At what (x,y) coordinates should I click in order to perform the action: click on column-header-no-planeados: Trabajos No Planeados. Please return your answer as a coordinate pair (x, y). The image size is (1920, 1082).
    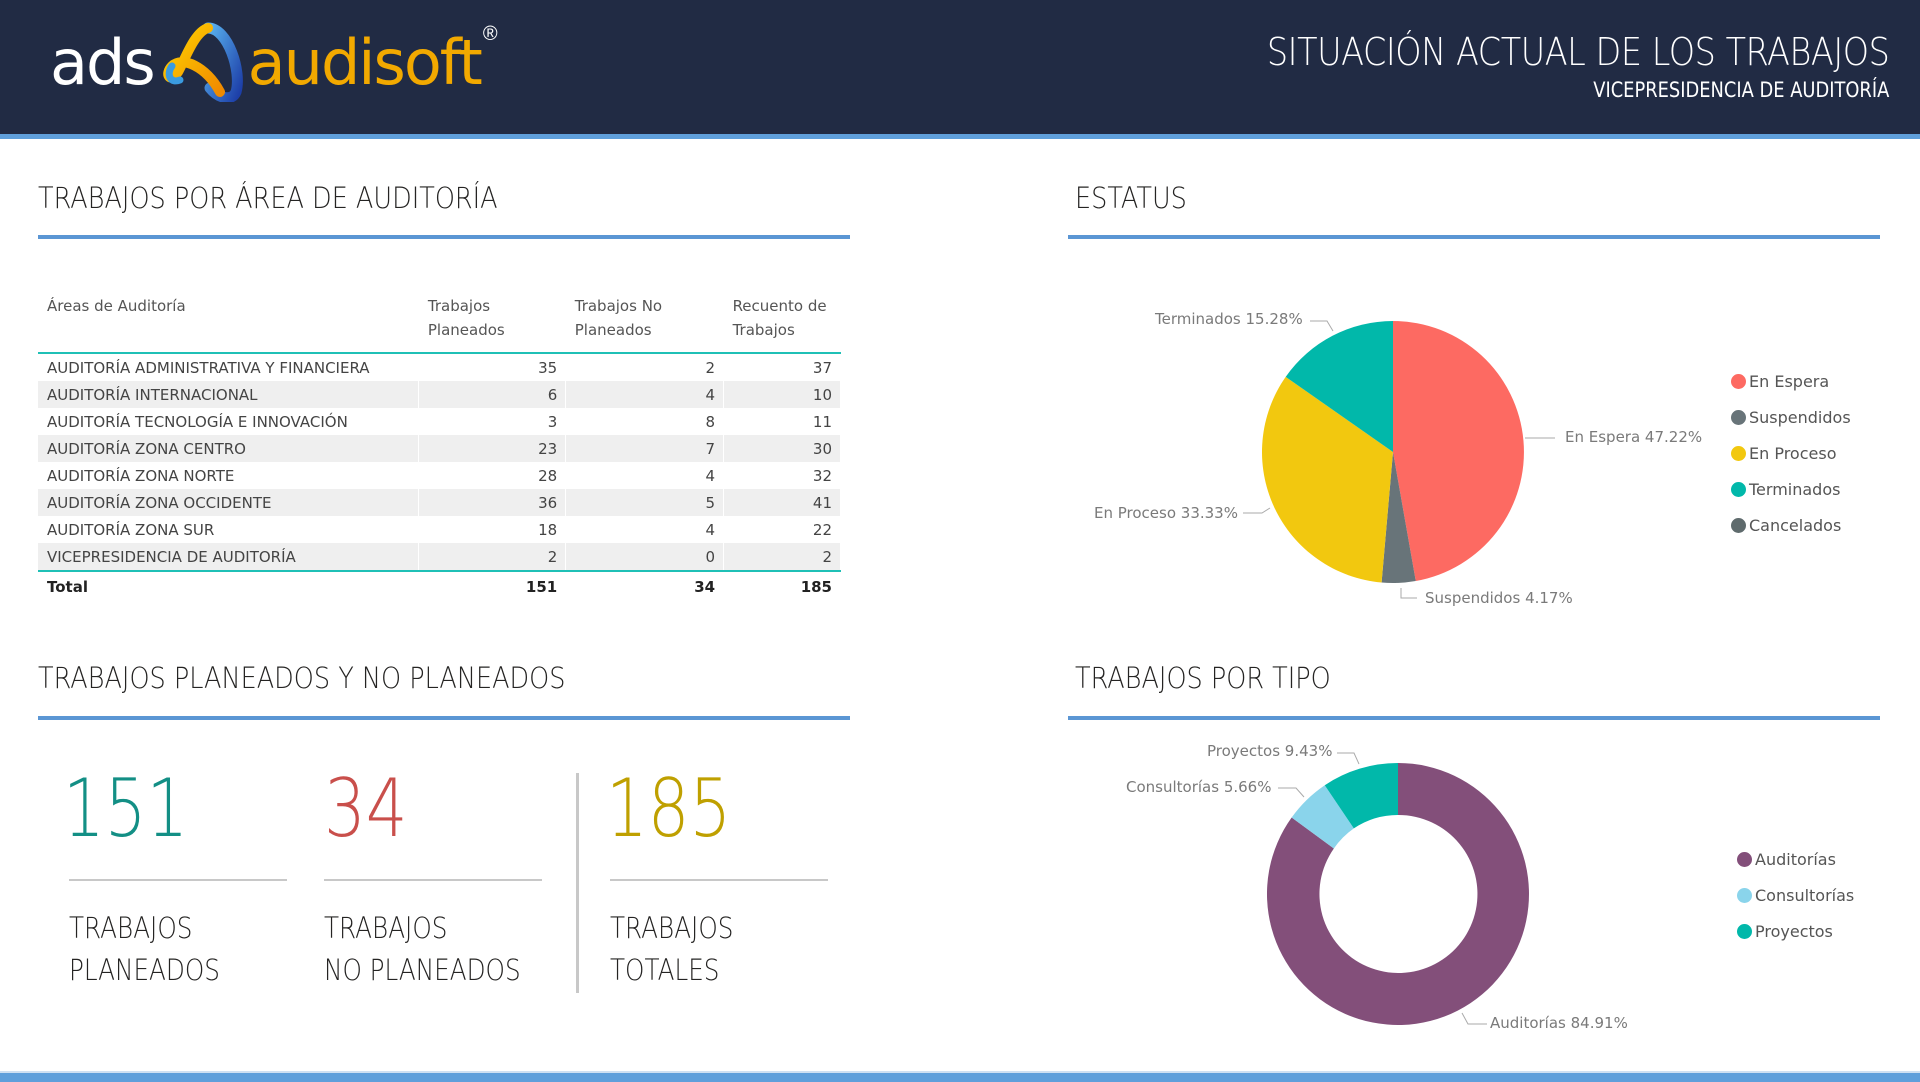
    Looking at the image, I should click on (644, 322).